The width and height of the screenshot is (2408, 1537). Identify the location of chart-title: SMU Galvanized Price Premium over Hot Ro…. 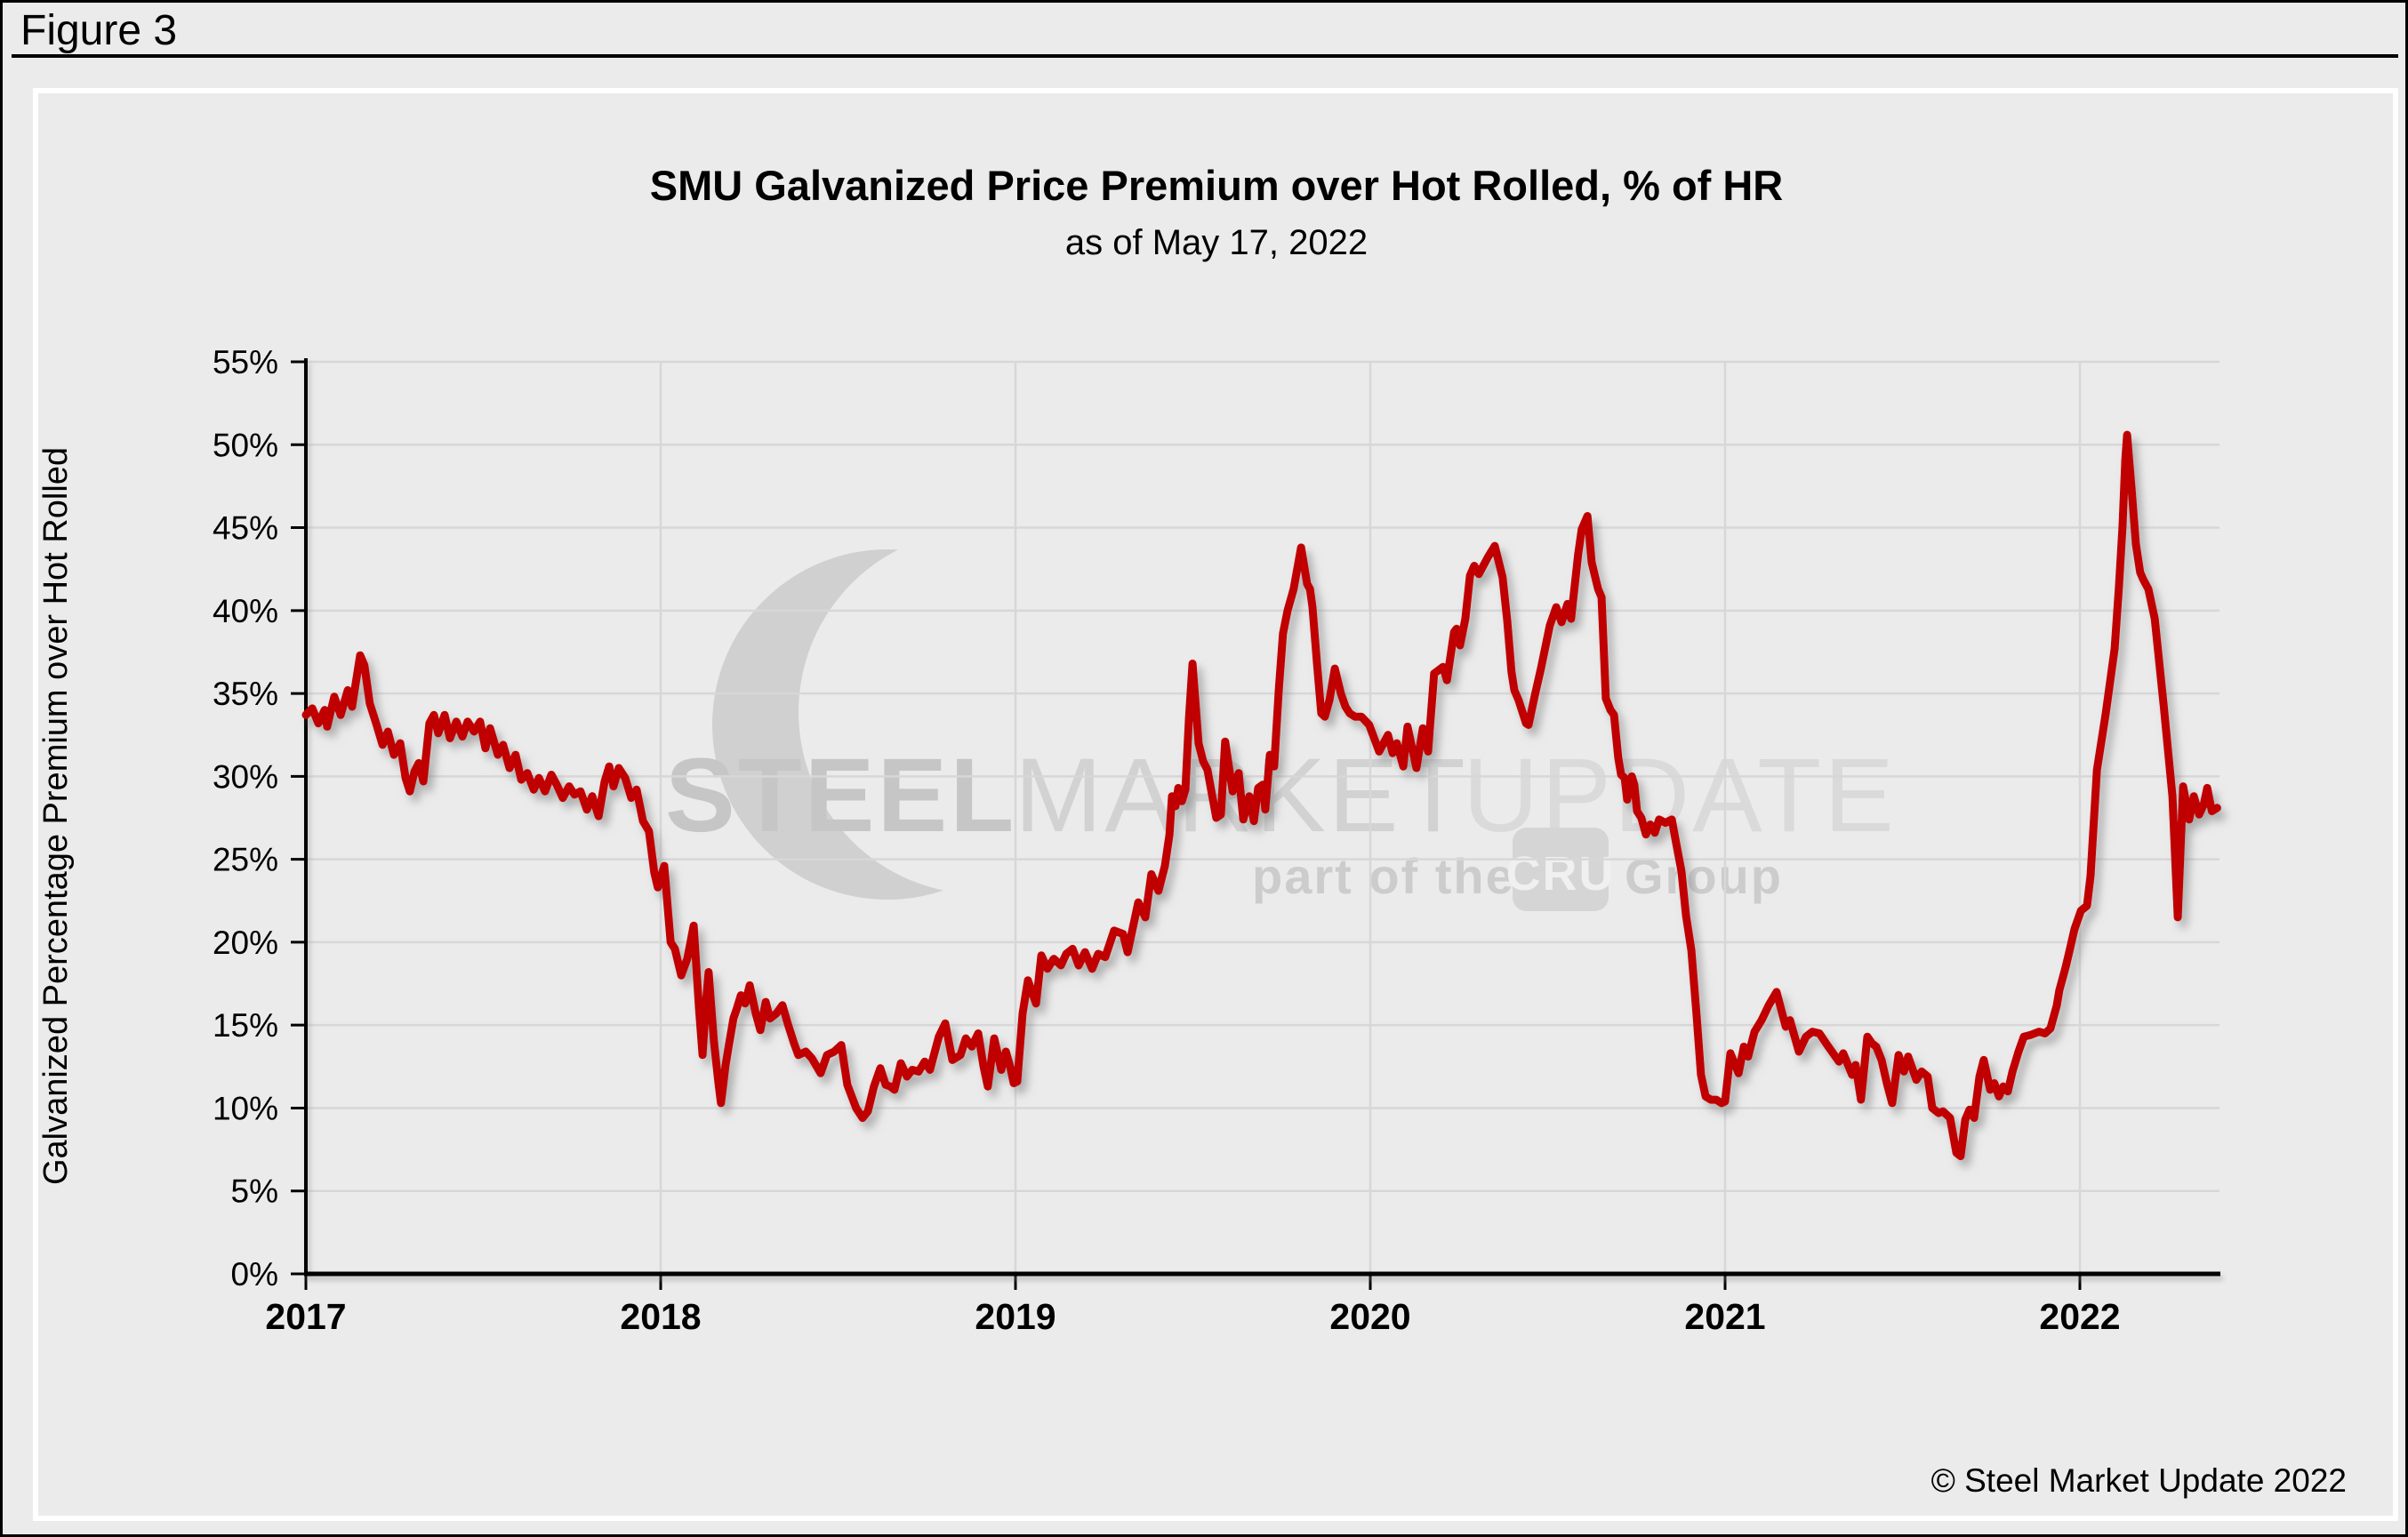
(1216, 185).